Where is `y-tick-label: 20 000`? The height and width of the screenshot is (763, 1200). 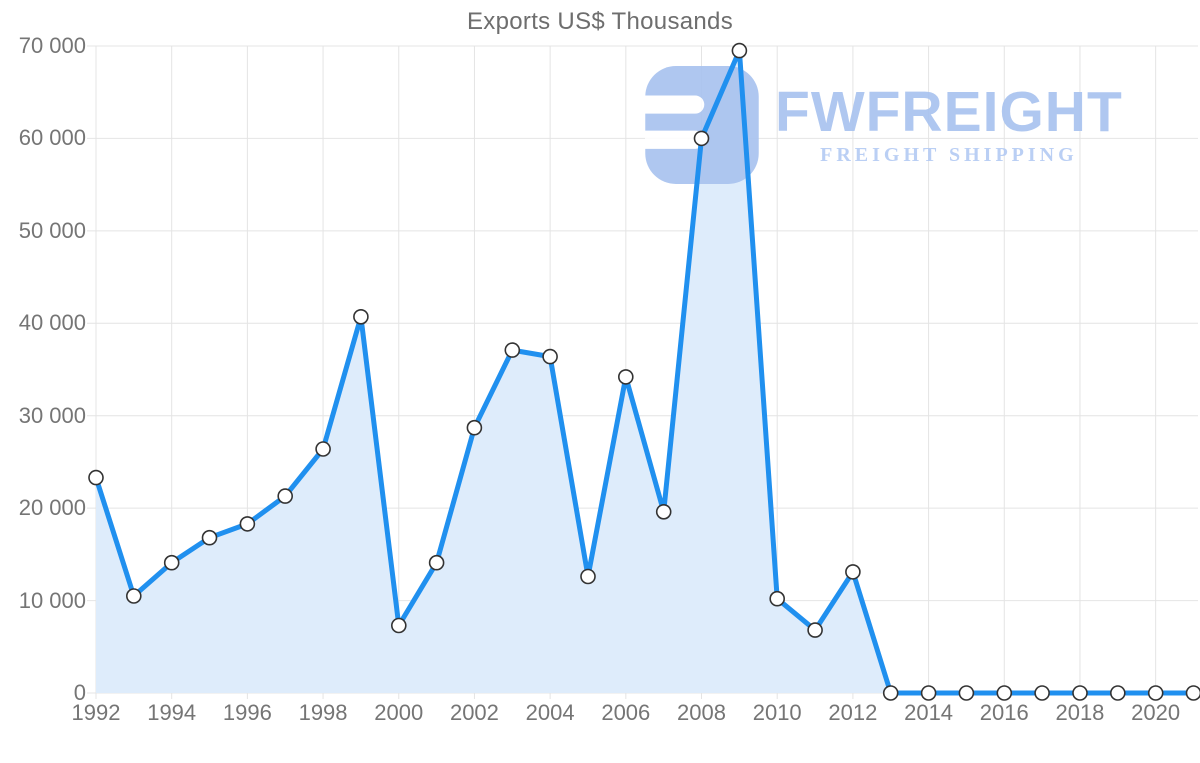 y-tick-label: 20 000 is located at coordinates (52, 508).